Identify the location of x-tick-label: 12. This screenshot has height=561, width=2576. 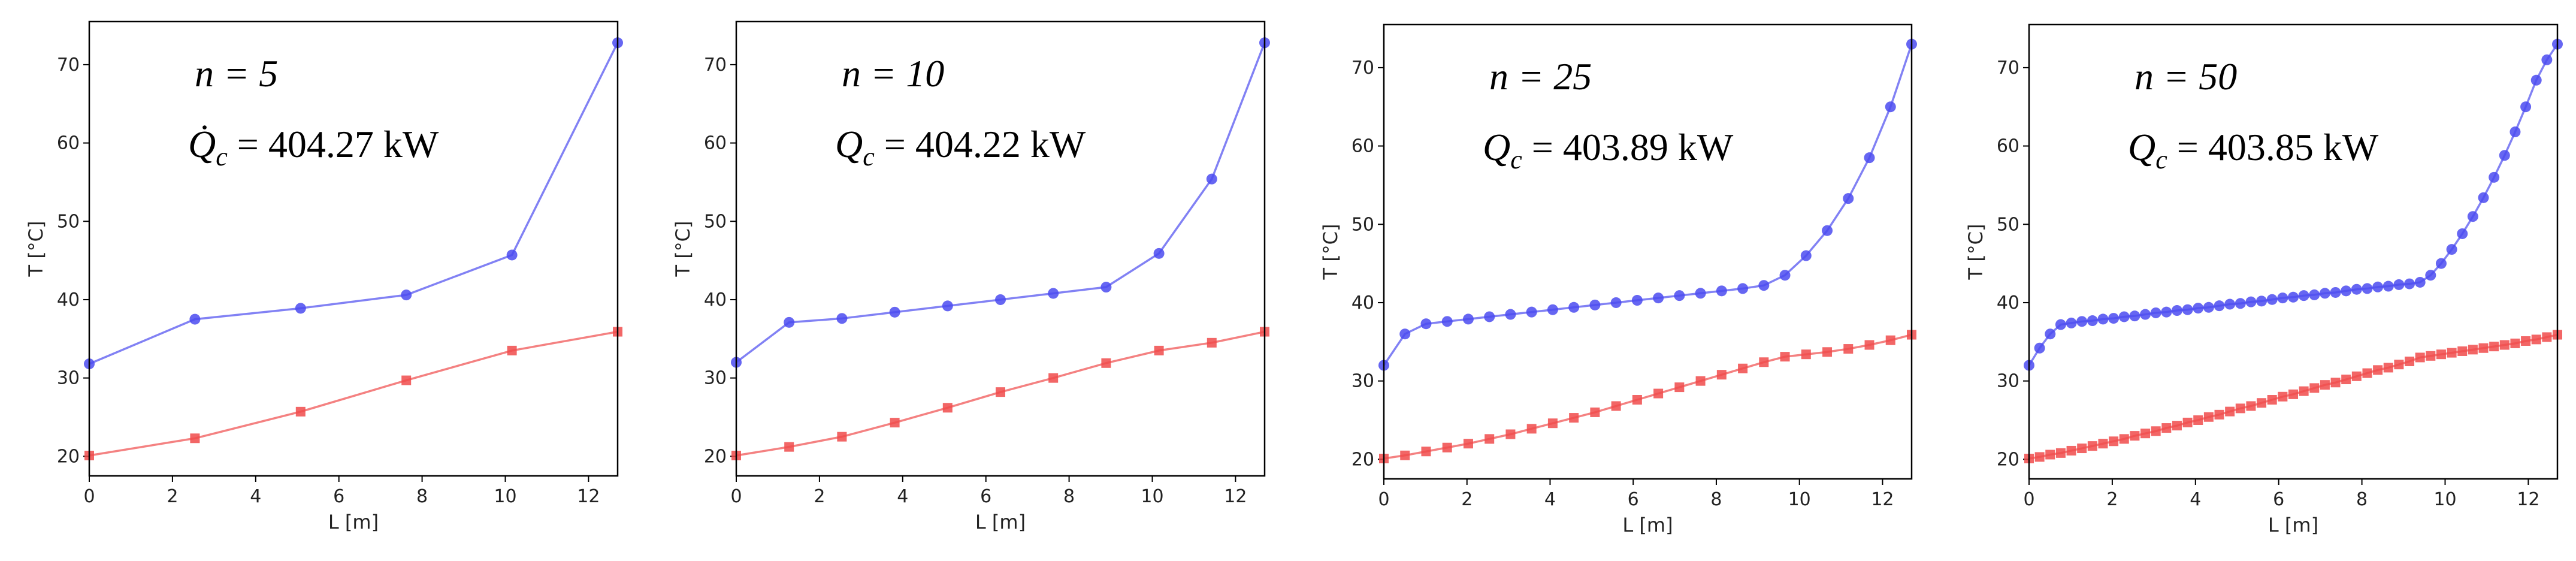
(1882, 499).